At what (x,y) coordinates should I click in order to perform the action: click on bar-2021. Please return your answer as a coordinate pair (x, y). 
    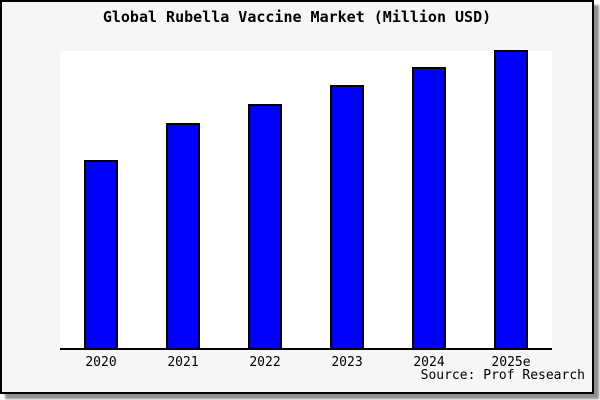
    Looking at the image, I should click on (183, 235).